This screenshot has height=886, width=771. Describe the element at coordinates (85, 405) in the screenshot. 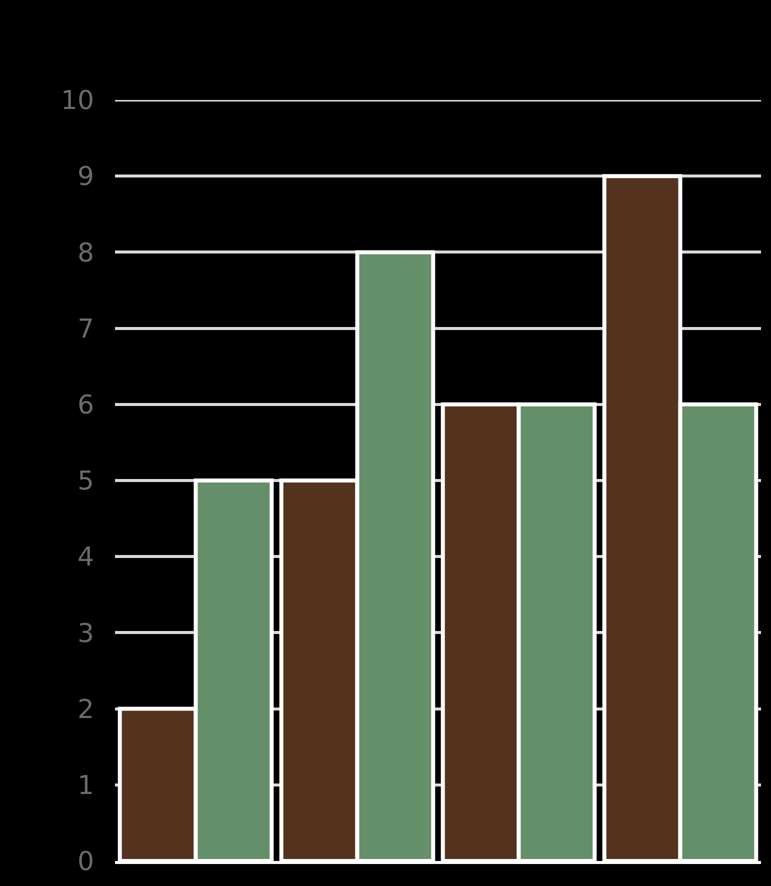

I see `y-tick-label: 6` at that location.